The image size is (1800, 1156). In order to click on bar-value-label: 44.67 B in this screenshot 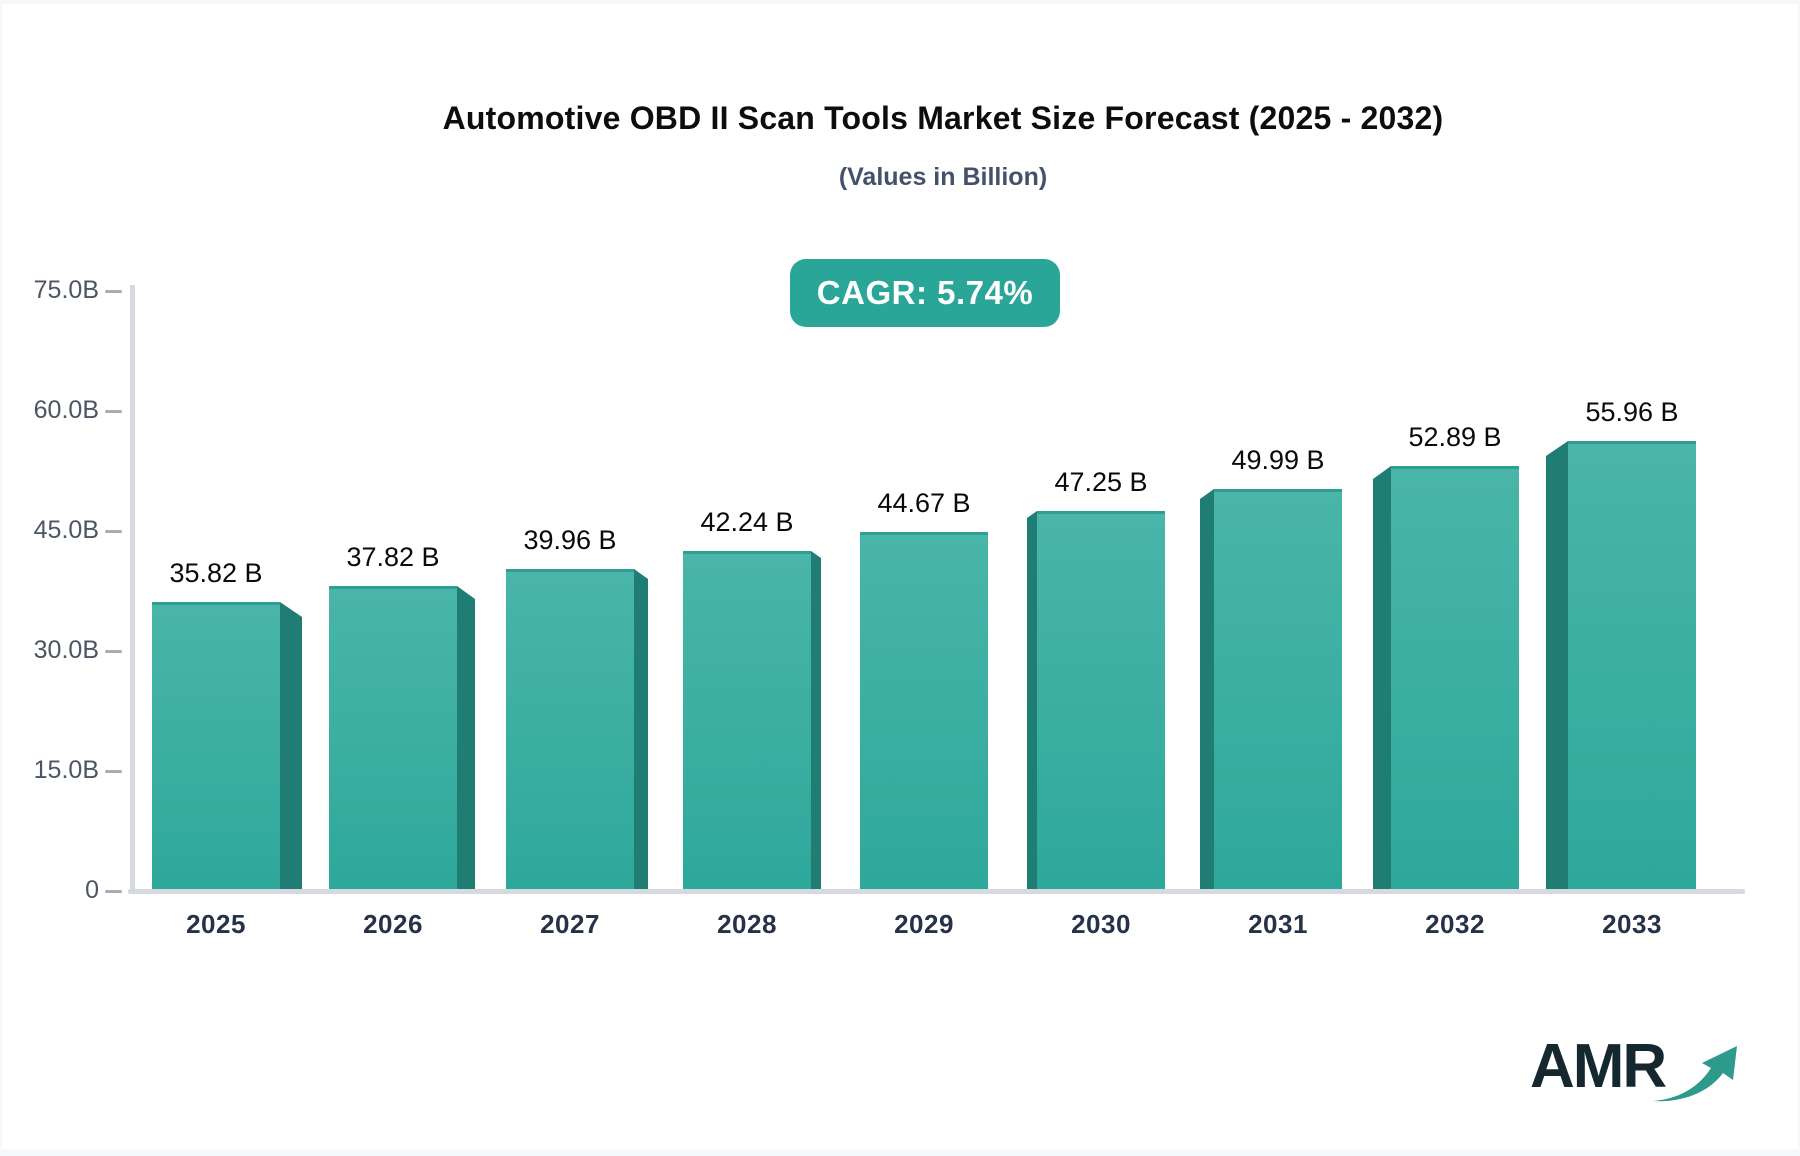, I will do `click(924, 503)`.